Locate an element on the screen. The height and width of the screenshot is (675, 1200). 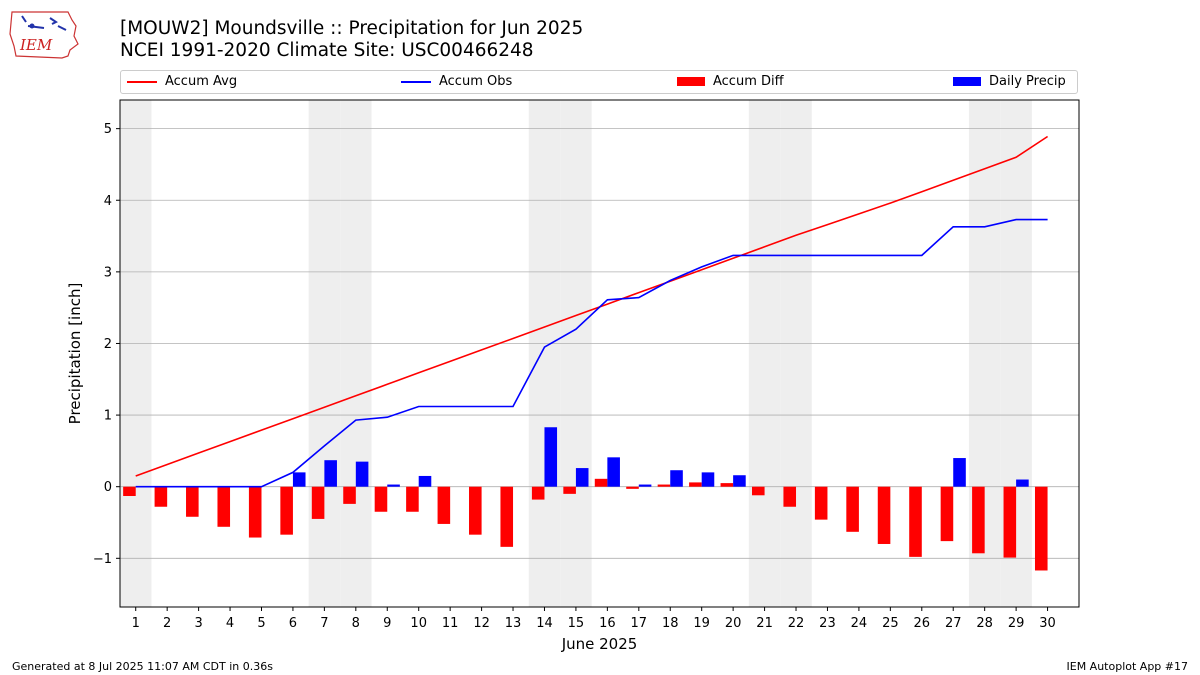
x-tick-label-15: 15 is located at coordinates (576, 623).